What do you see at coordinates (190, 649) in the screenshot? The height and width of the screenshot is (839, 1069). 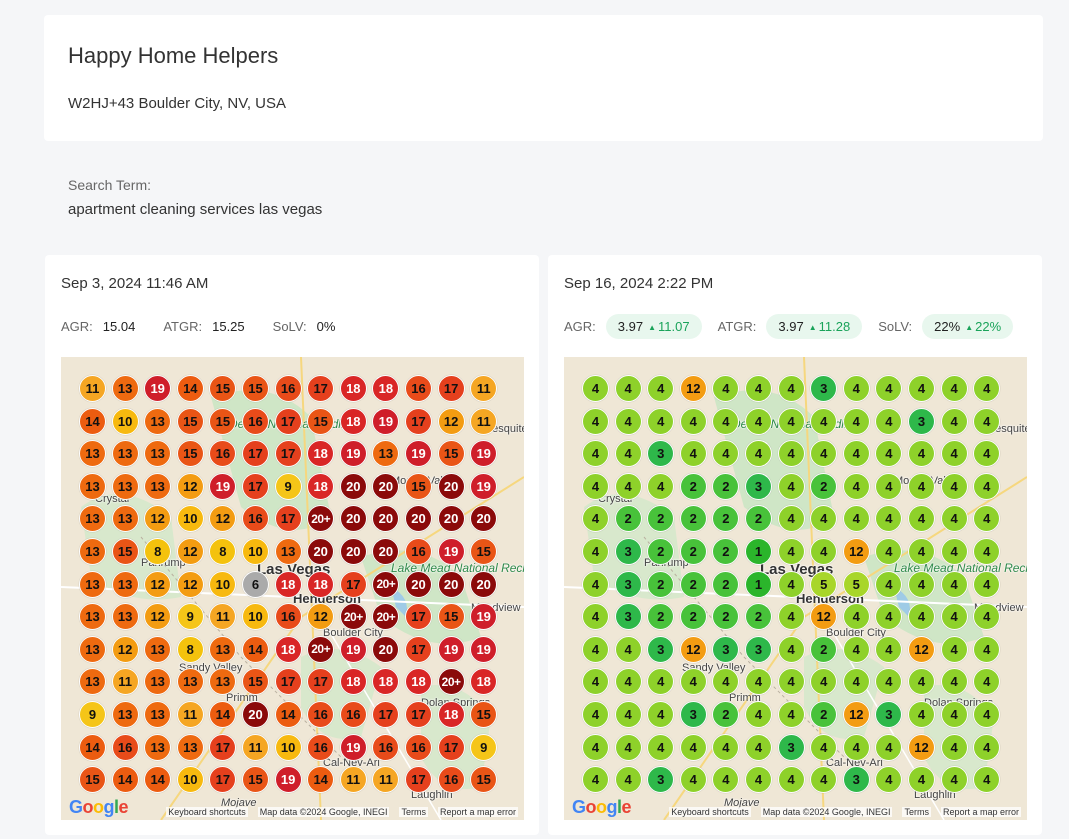 I see `rank-pin: 8` at bounding box center [190, 649].